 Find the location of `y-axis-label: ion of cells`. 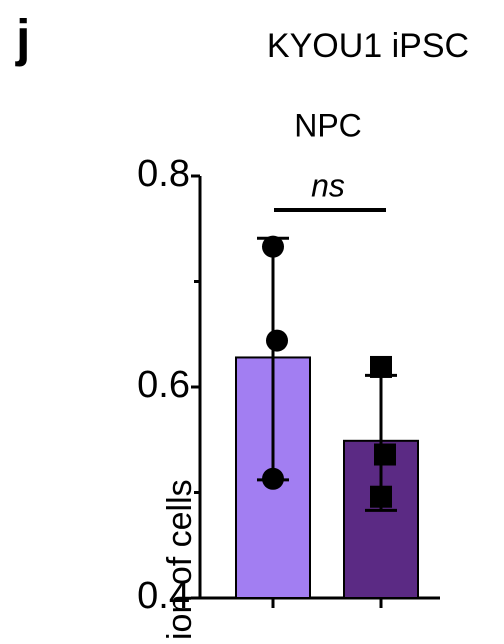

y-axis-label: ion of cells is located at coordinates (180, 559).